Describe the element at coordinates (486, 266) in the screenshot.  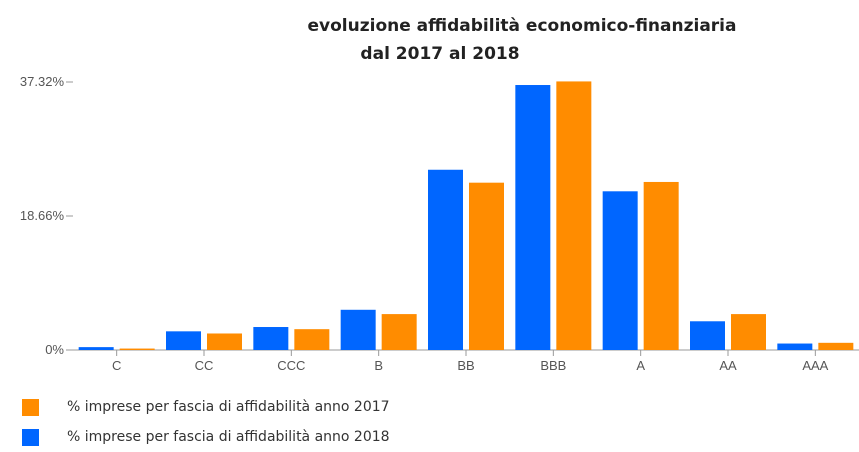
I see `bar-bb-2017` at that location.